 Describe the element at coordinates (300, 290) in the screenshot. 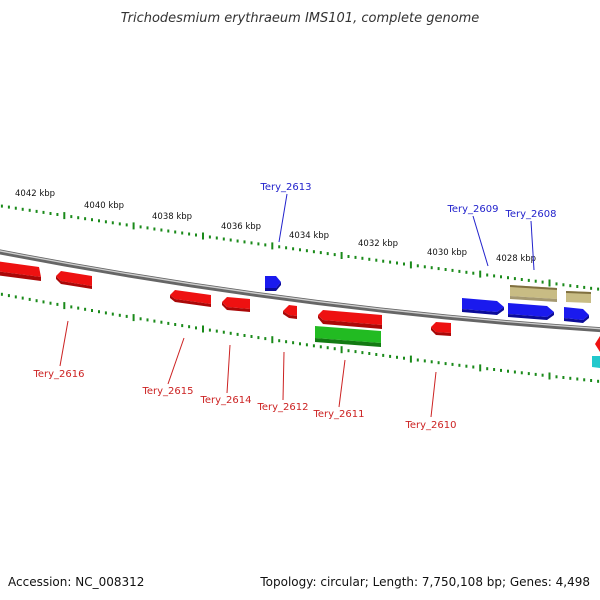

I see `genome-backbone-highlight` at that location.